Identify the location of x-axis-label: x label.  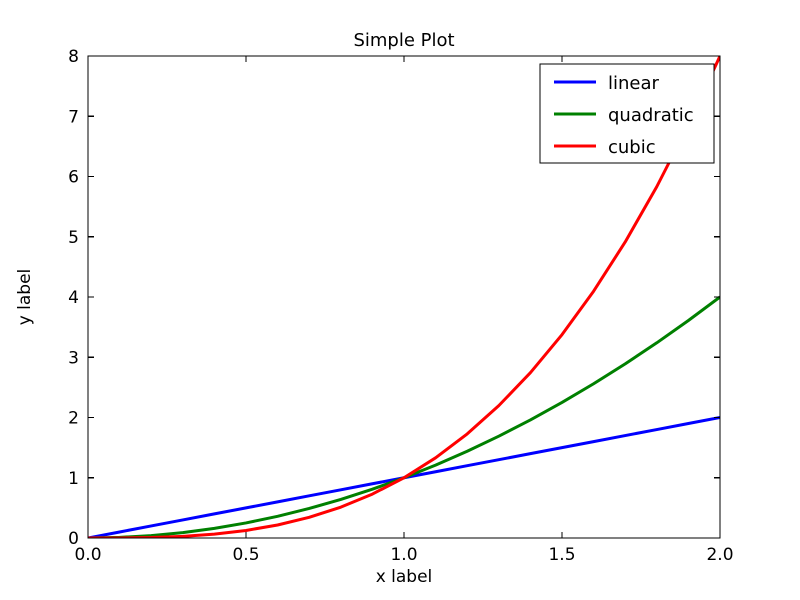
(404, 577).